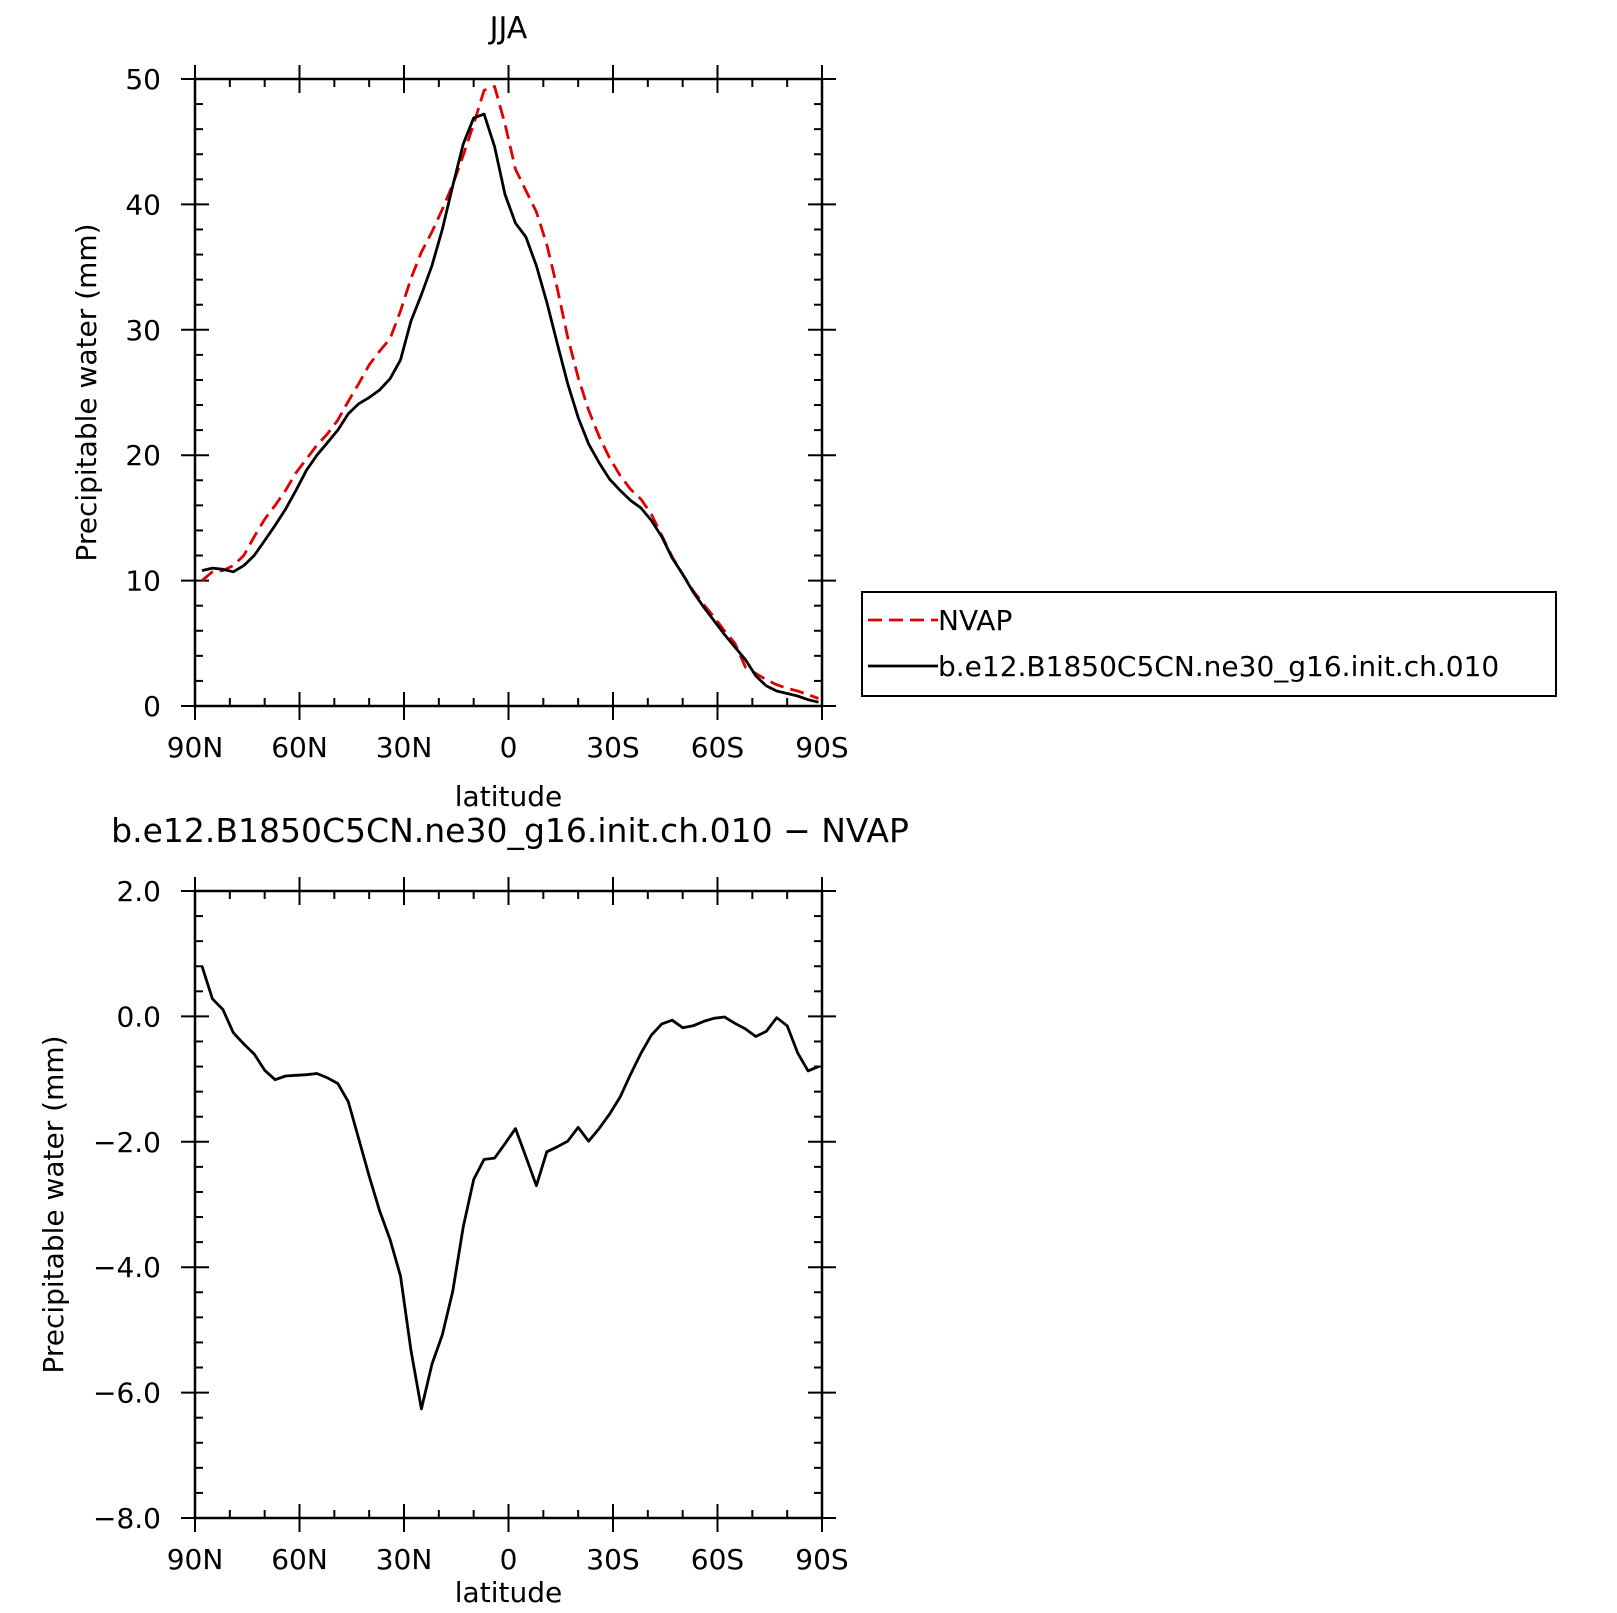 This screenshot has height=1613, width=1617. Describe the element at coordinates (143, 455) in the screenshot. I see `y-tick-label: 20` at that location.